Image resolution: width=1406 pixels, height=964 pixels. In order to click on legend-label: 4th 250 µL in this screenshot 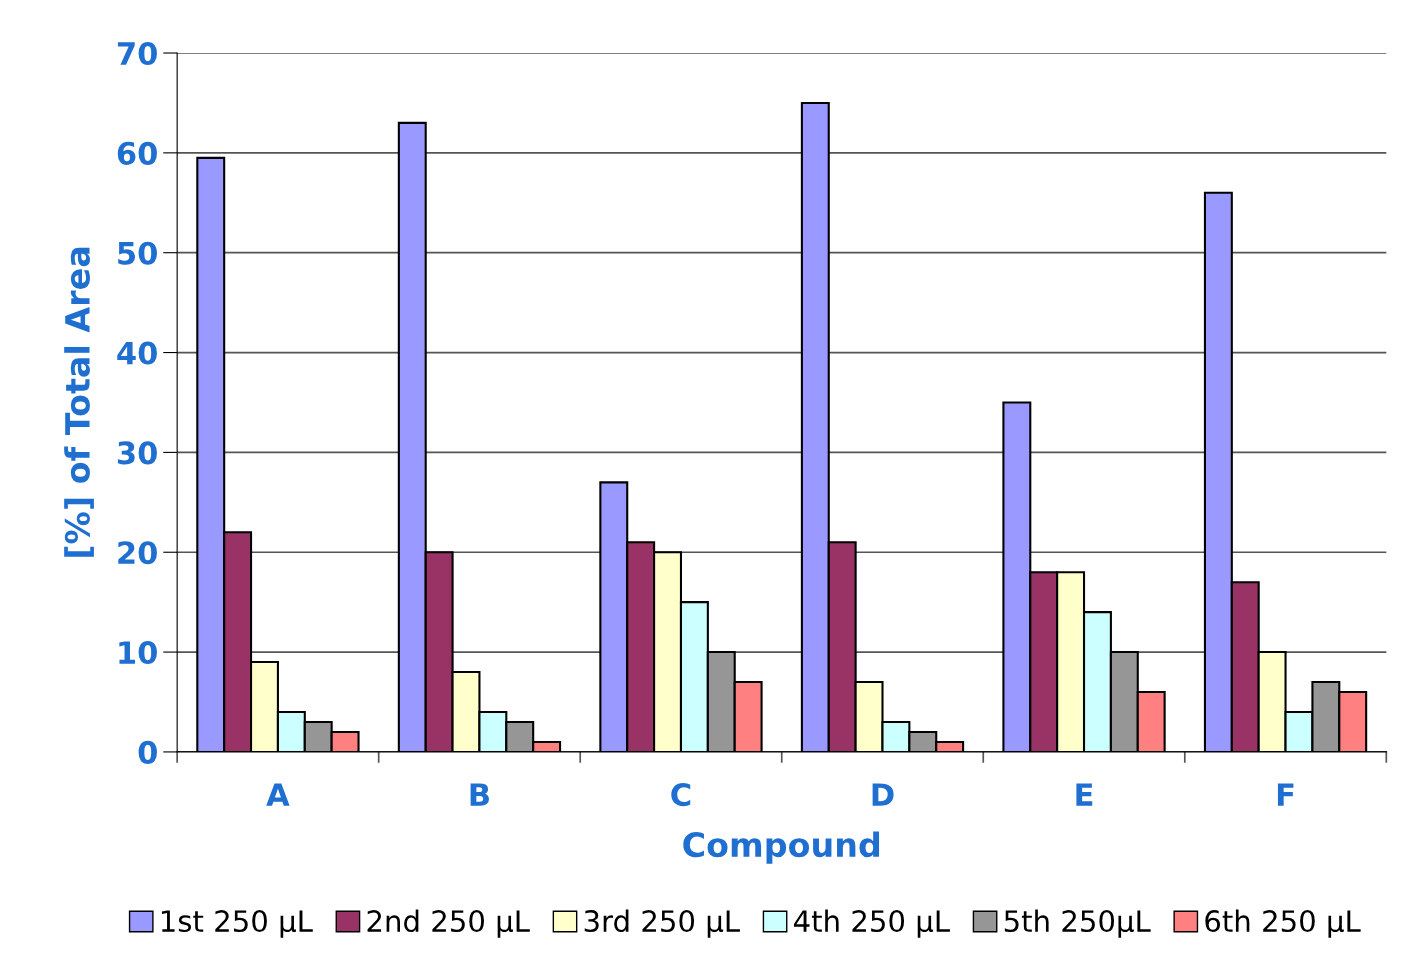, I will do `click(872, 923)`.